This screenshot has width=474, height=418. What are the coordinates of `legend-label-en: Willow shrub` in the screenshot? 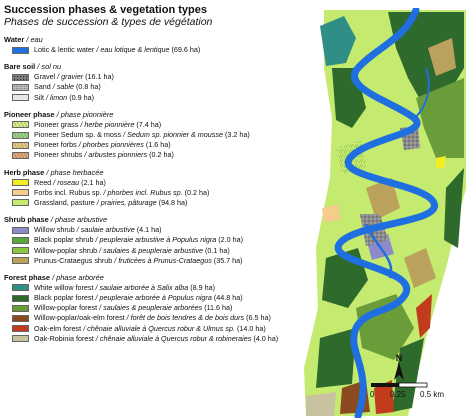 It's located at (54, 230).